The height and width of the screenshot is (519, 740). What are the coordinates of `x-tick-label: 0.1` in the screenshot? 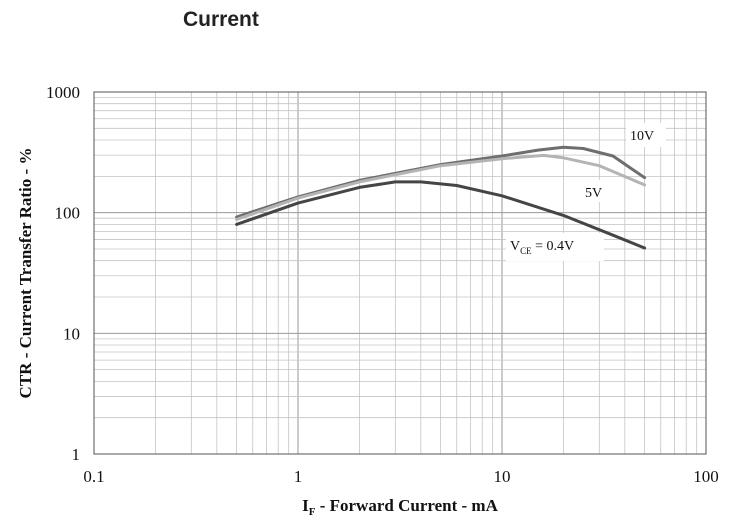 It's located at (93, 476).